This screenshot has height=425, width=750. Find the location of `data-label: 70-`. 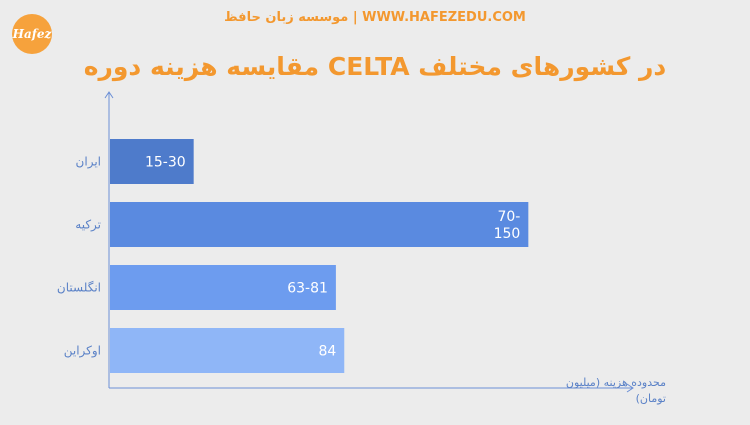

data-label: 70- is located at coordinates (508, 217).